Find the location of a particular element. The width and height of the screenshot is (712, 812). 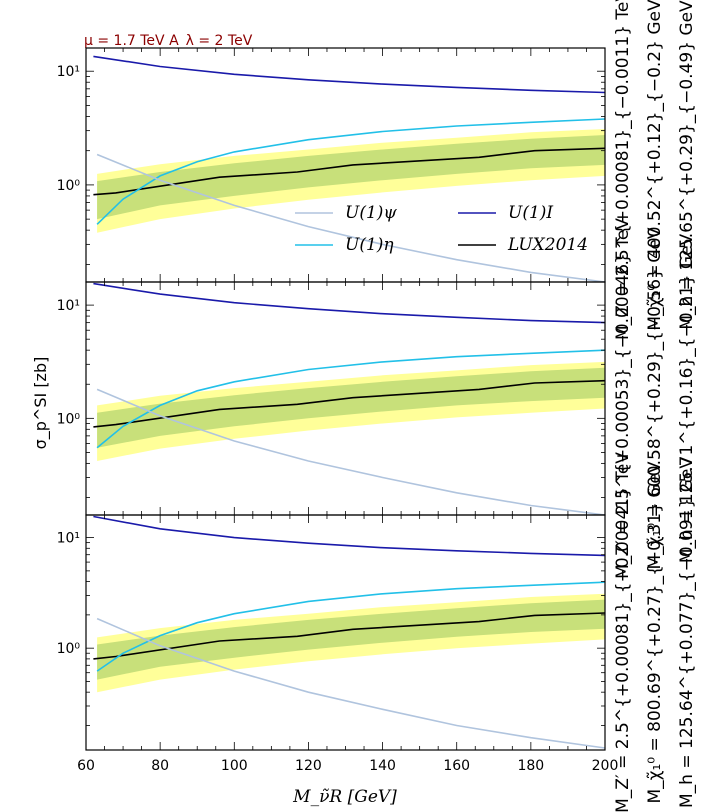

side-label: M_Z′ = 2.5^{+0.00053}_{−0.00046} TeV is located at coordinates (623, 398).